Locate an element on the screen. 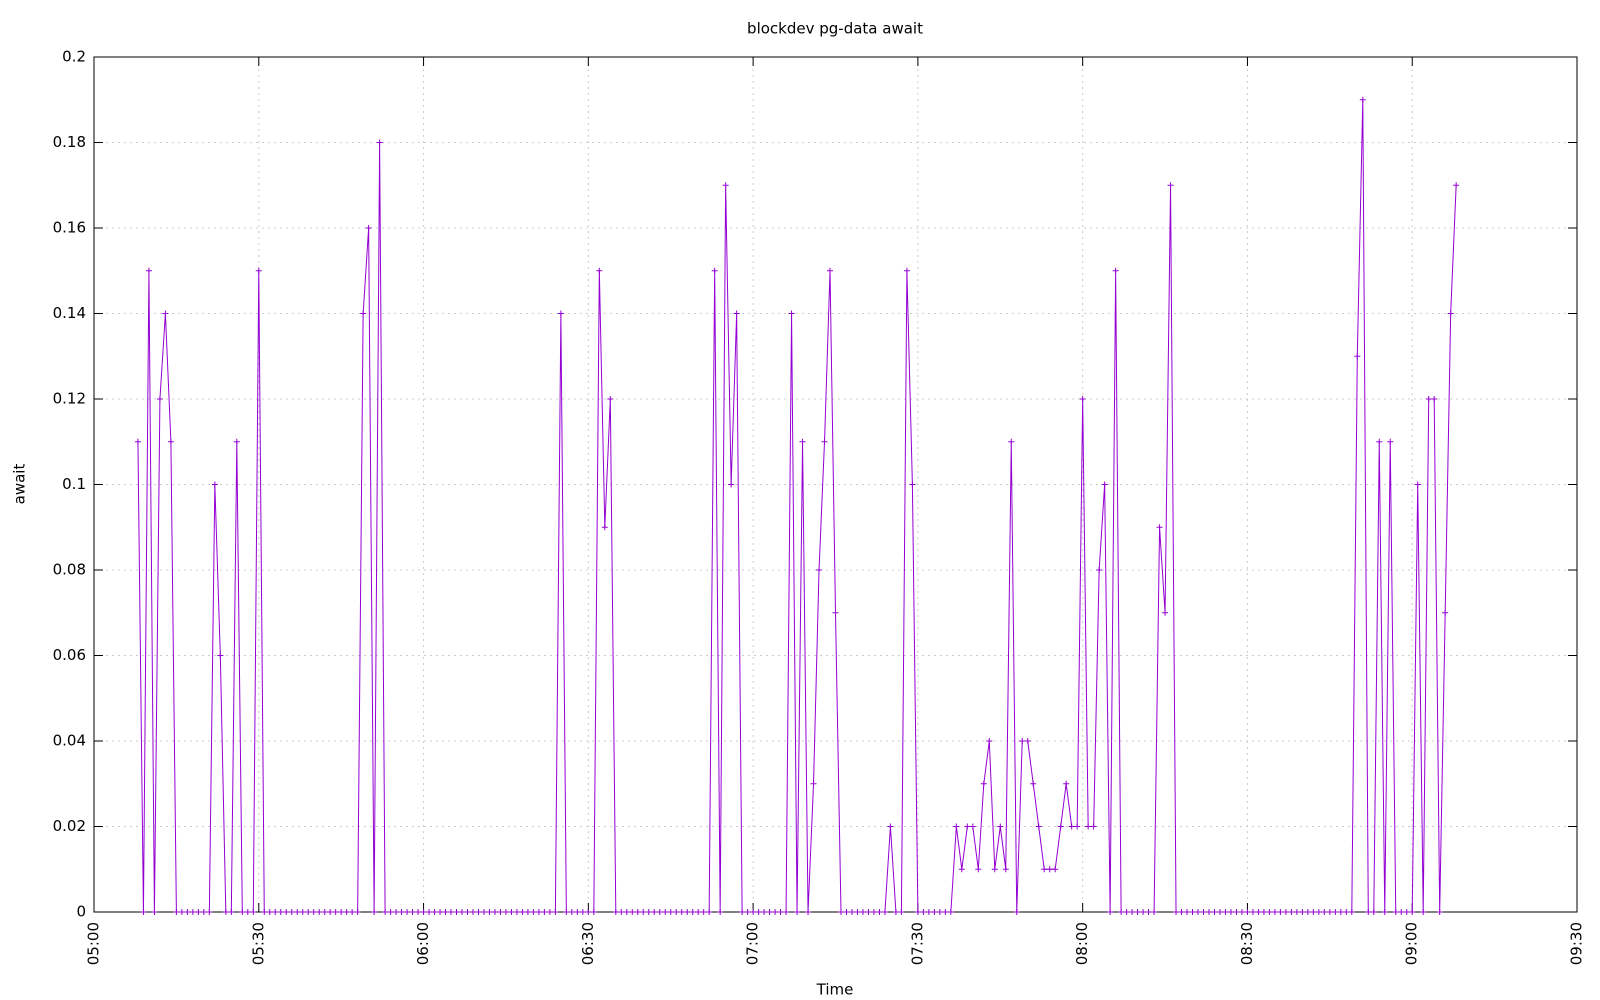  y-tick-label: 0.1 is located at coordinates (74, 484).